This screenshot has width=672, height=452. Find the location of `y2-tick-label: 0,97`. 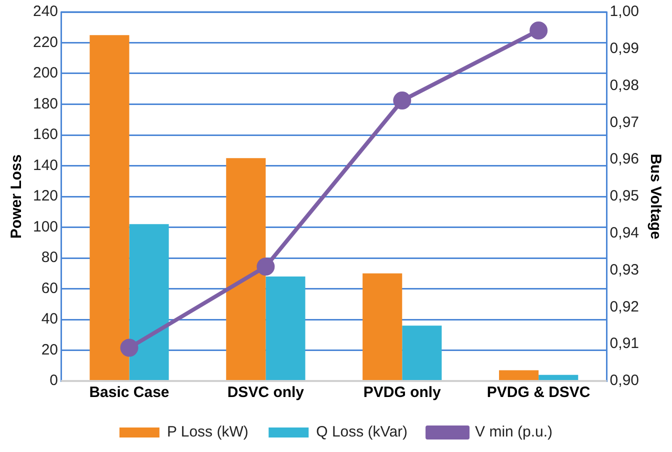

y2-tick-label: 0,97 is located at coordinates (625, 122).